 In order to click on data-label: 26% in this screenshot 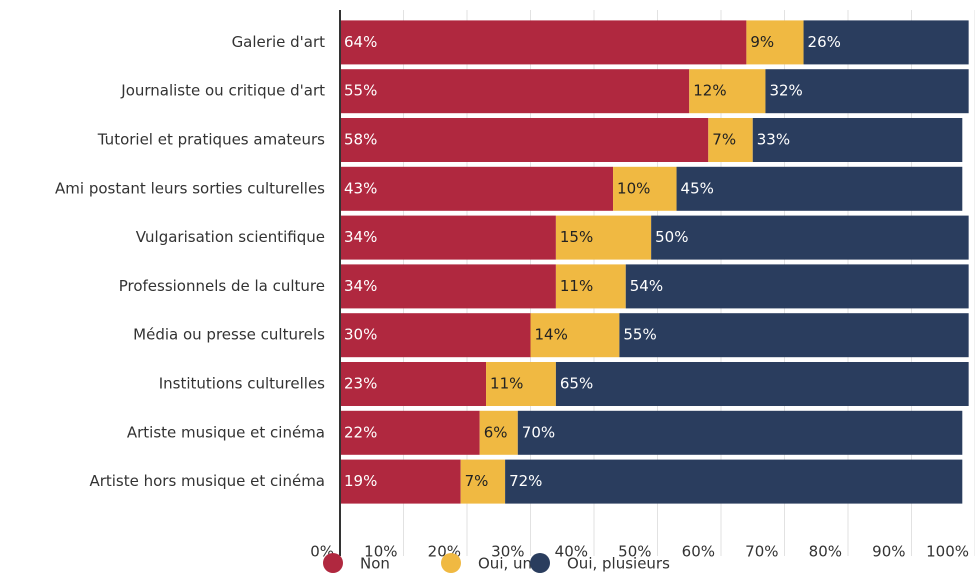, I will do `click(824, 42)`.